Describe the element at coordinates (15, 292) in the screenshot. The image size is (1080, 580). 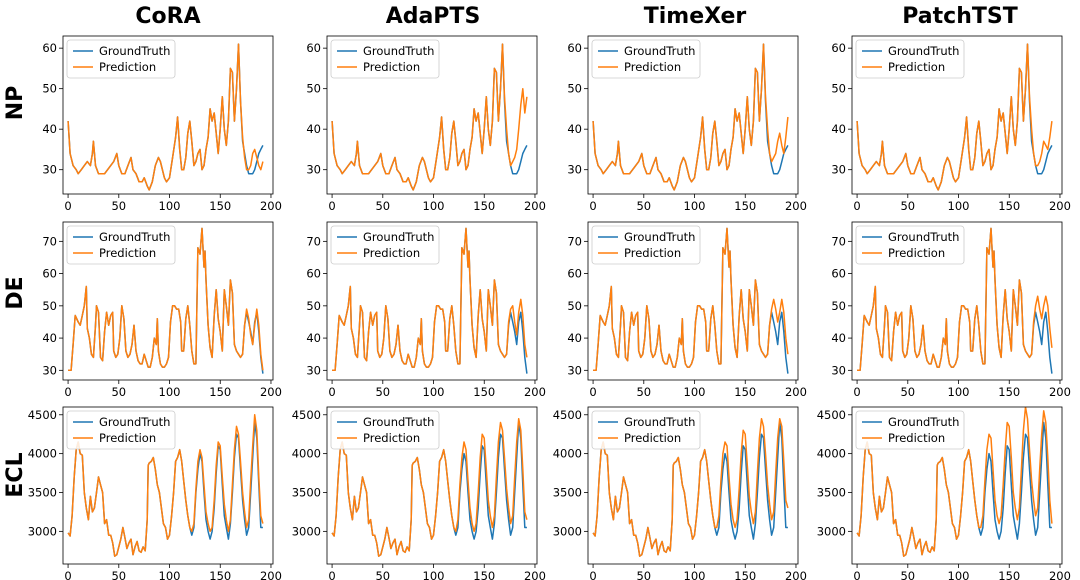
I see `row-title-de: DE` at that location.